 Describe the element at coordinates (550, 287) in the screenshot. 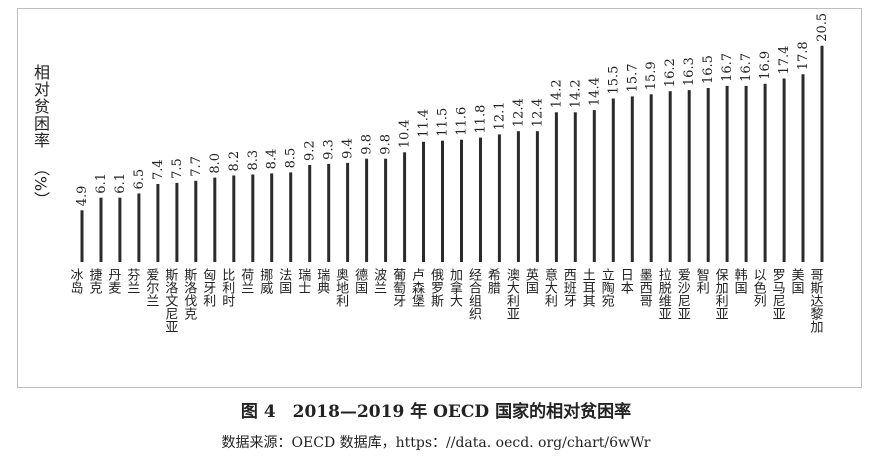

I see `category-label: 意大利` at that location.